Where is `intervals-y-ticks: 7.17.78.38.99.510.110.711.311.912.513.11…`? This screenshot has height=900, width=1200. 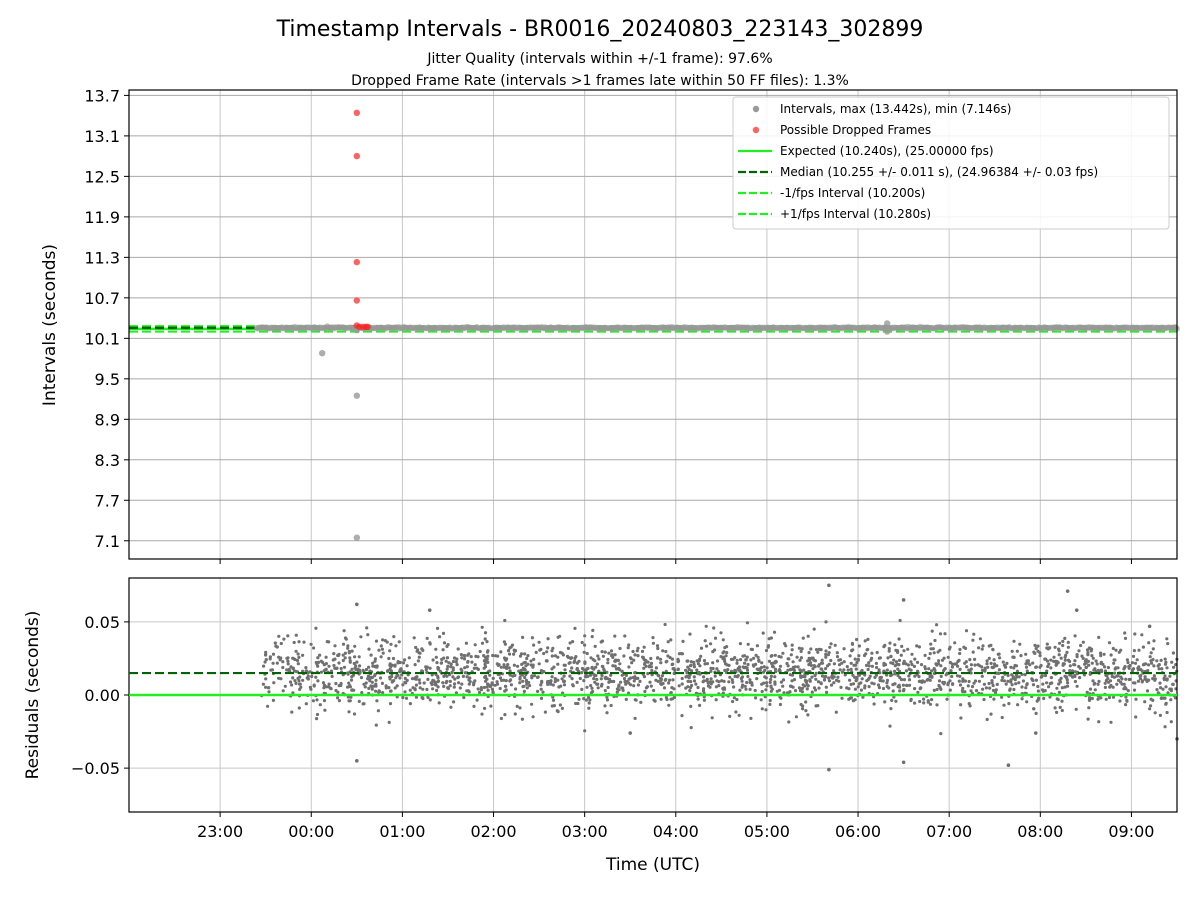 intervals-y-ticks: 7.17.78.38.99.510.110.711.311.912.513.11… is located at coordinates (106, 318).